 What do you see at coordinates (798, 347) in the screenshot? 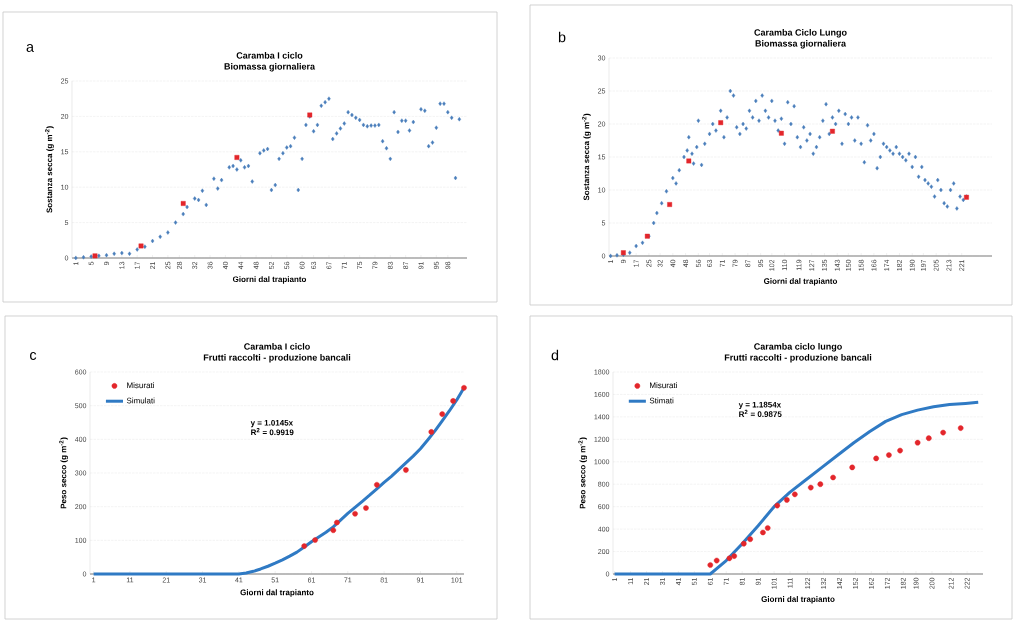
I see `chart-title: Caramba ciclo lungo` at bounding box center [798, 347].